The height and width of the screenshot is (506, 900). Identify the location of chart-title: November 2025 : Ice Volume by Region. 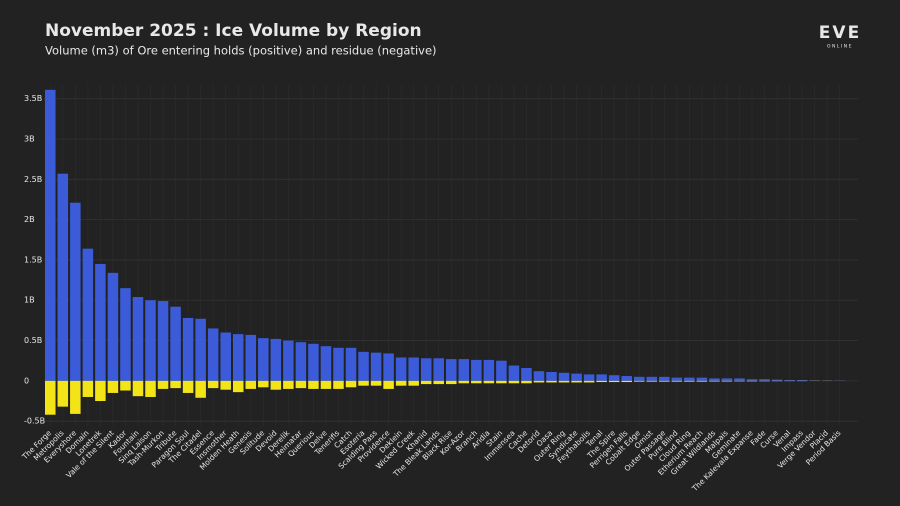
(233, 31).